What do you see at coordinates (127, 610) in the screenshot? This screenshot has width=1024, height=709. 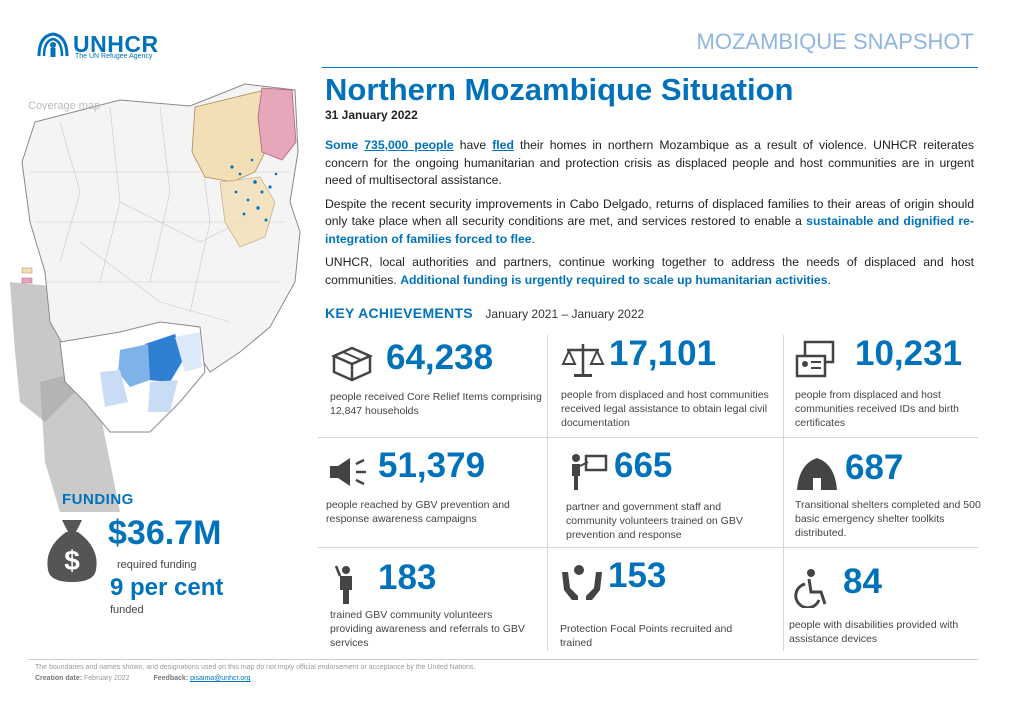 I see `funding-funded-label: funded` at bounding box center [127, 610].